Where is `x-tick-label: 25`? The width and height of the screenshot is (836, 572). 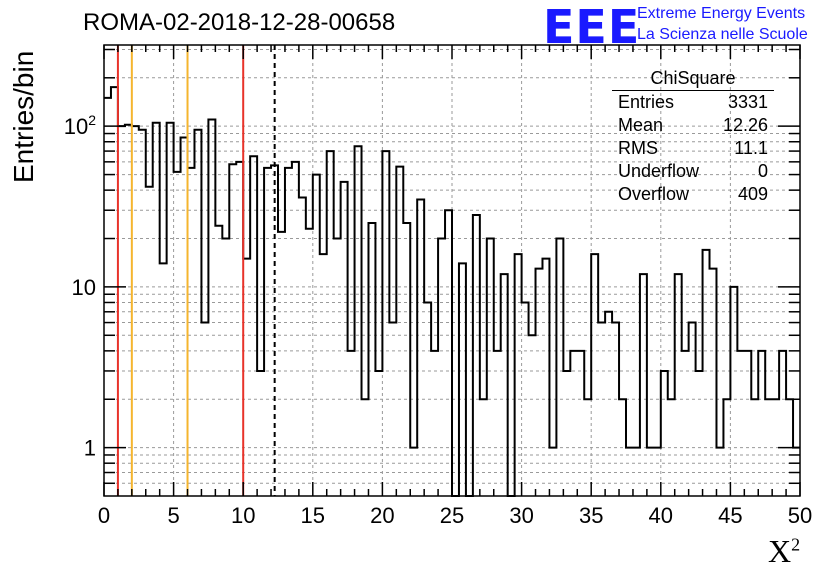
x-tick-label: 25 is located at coordinates (452, 515).